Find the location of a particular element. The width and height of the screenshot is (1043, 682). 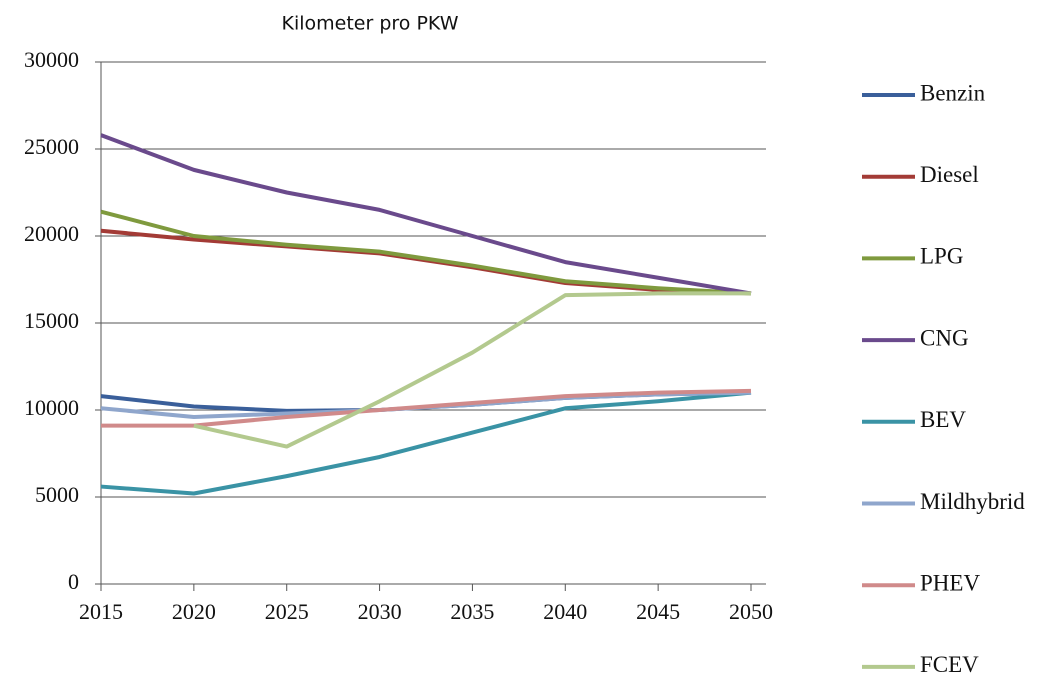

x-tick-label: 2040 is located at coordinates (565, 611).